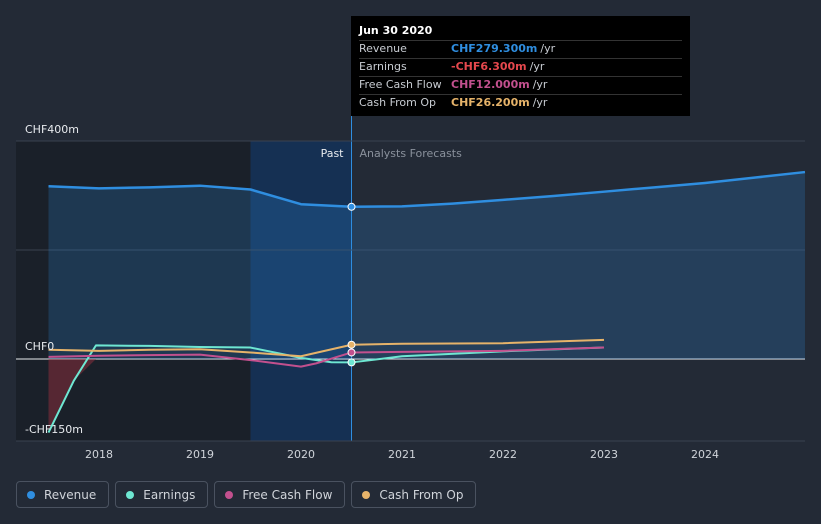 This screenshot has width=821, height=524. I want to click on tooltip-label: Earnings, so click(383, 66).